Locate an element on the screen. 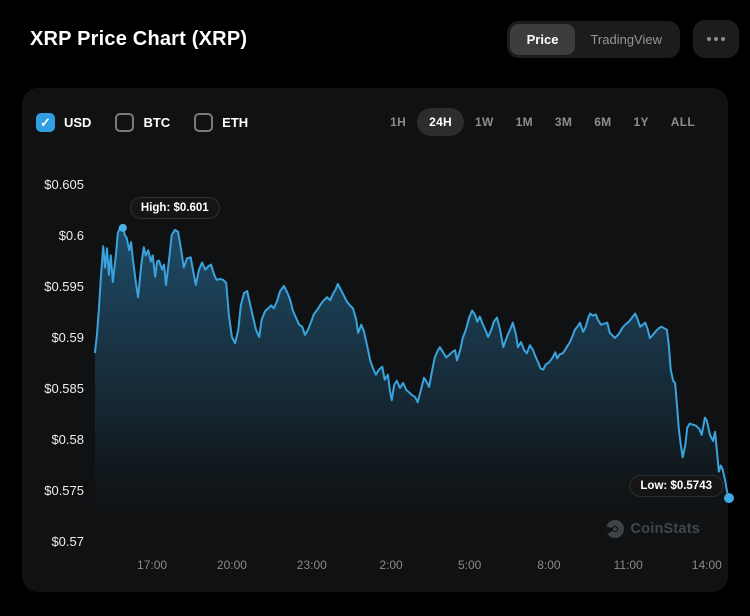  more-options-button is located at coordinates (716, 39).